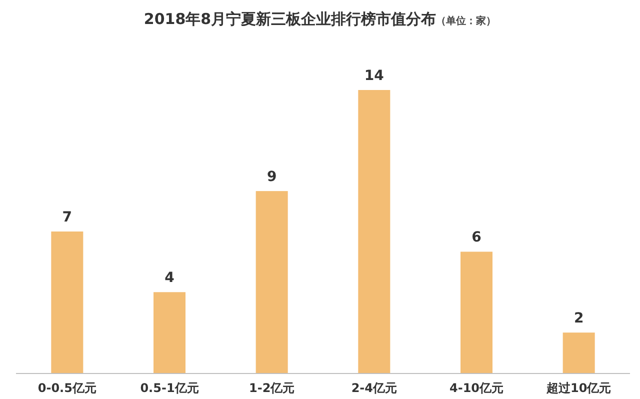 This screenshot has width=640, height=399. I want to click on x-tick-label: 1-2亿元, so click(271, 388).